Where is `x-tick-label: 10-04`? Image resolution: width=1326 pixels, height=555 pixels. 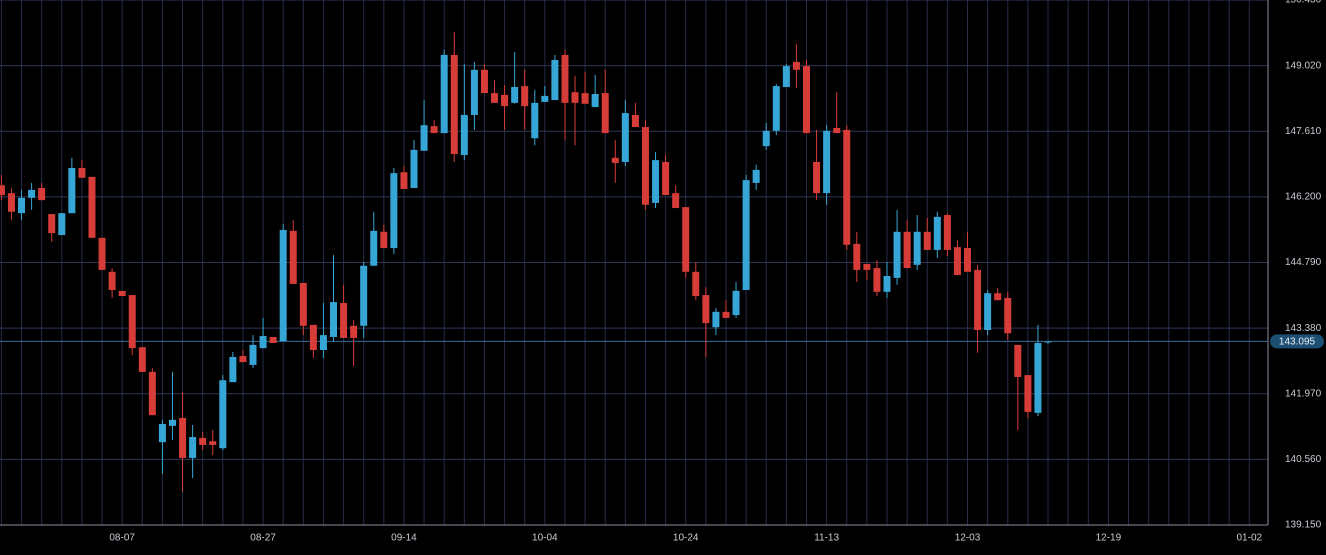
x-tick-label: 10-04 is located at coordinates (545, 538).